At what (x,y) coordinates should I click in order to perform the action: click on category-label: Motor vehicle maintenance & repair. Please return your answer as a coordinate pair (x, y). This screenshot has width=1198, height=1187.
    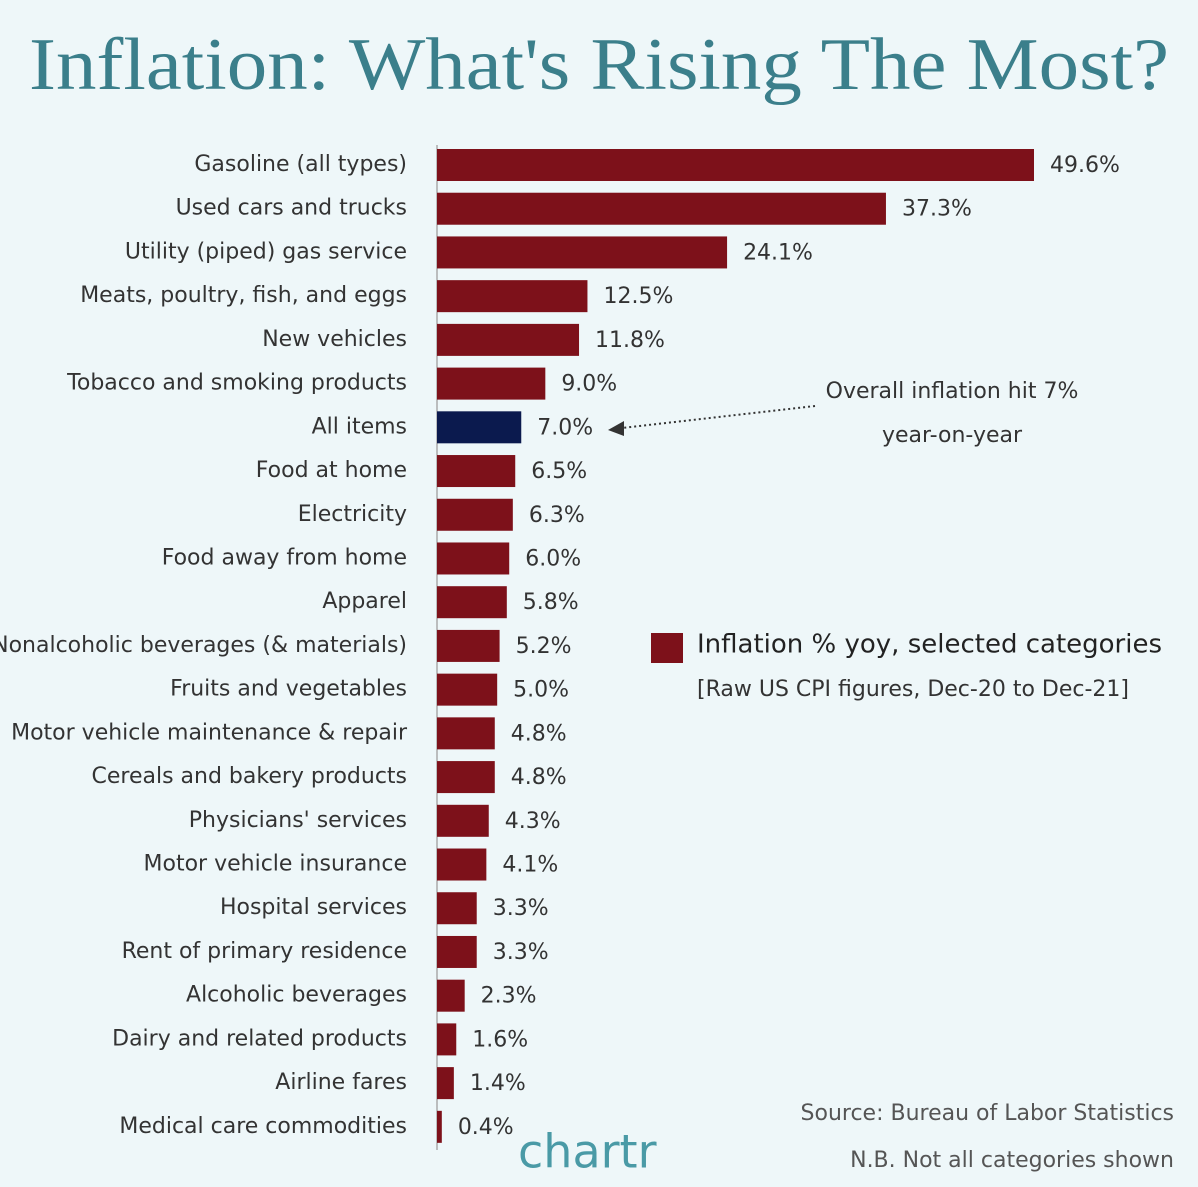
    Looking at the image, I should click on (209, 732).